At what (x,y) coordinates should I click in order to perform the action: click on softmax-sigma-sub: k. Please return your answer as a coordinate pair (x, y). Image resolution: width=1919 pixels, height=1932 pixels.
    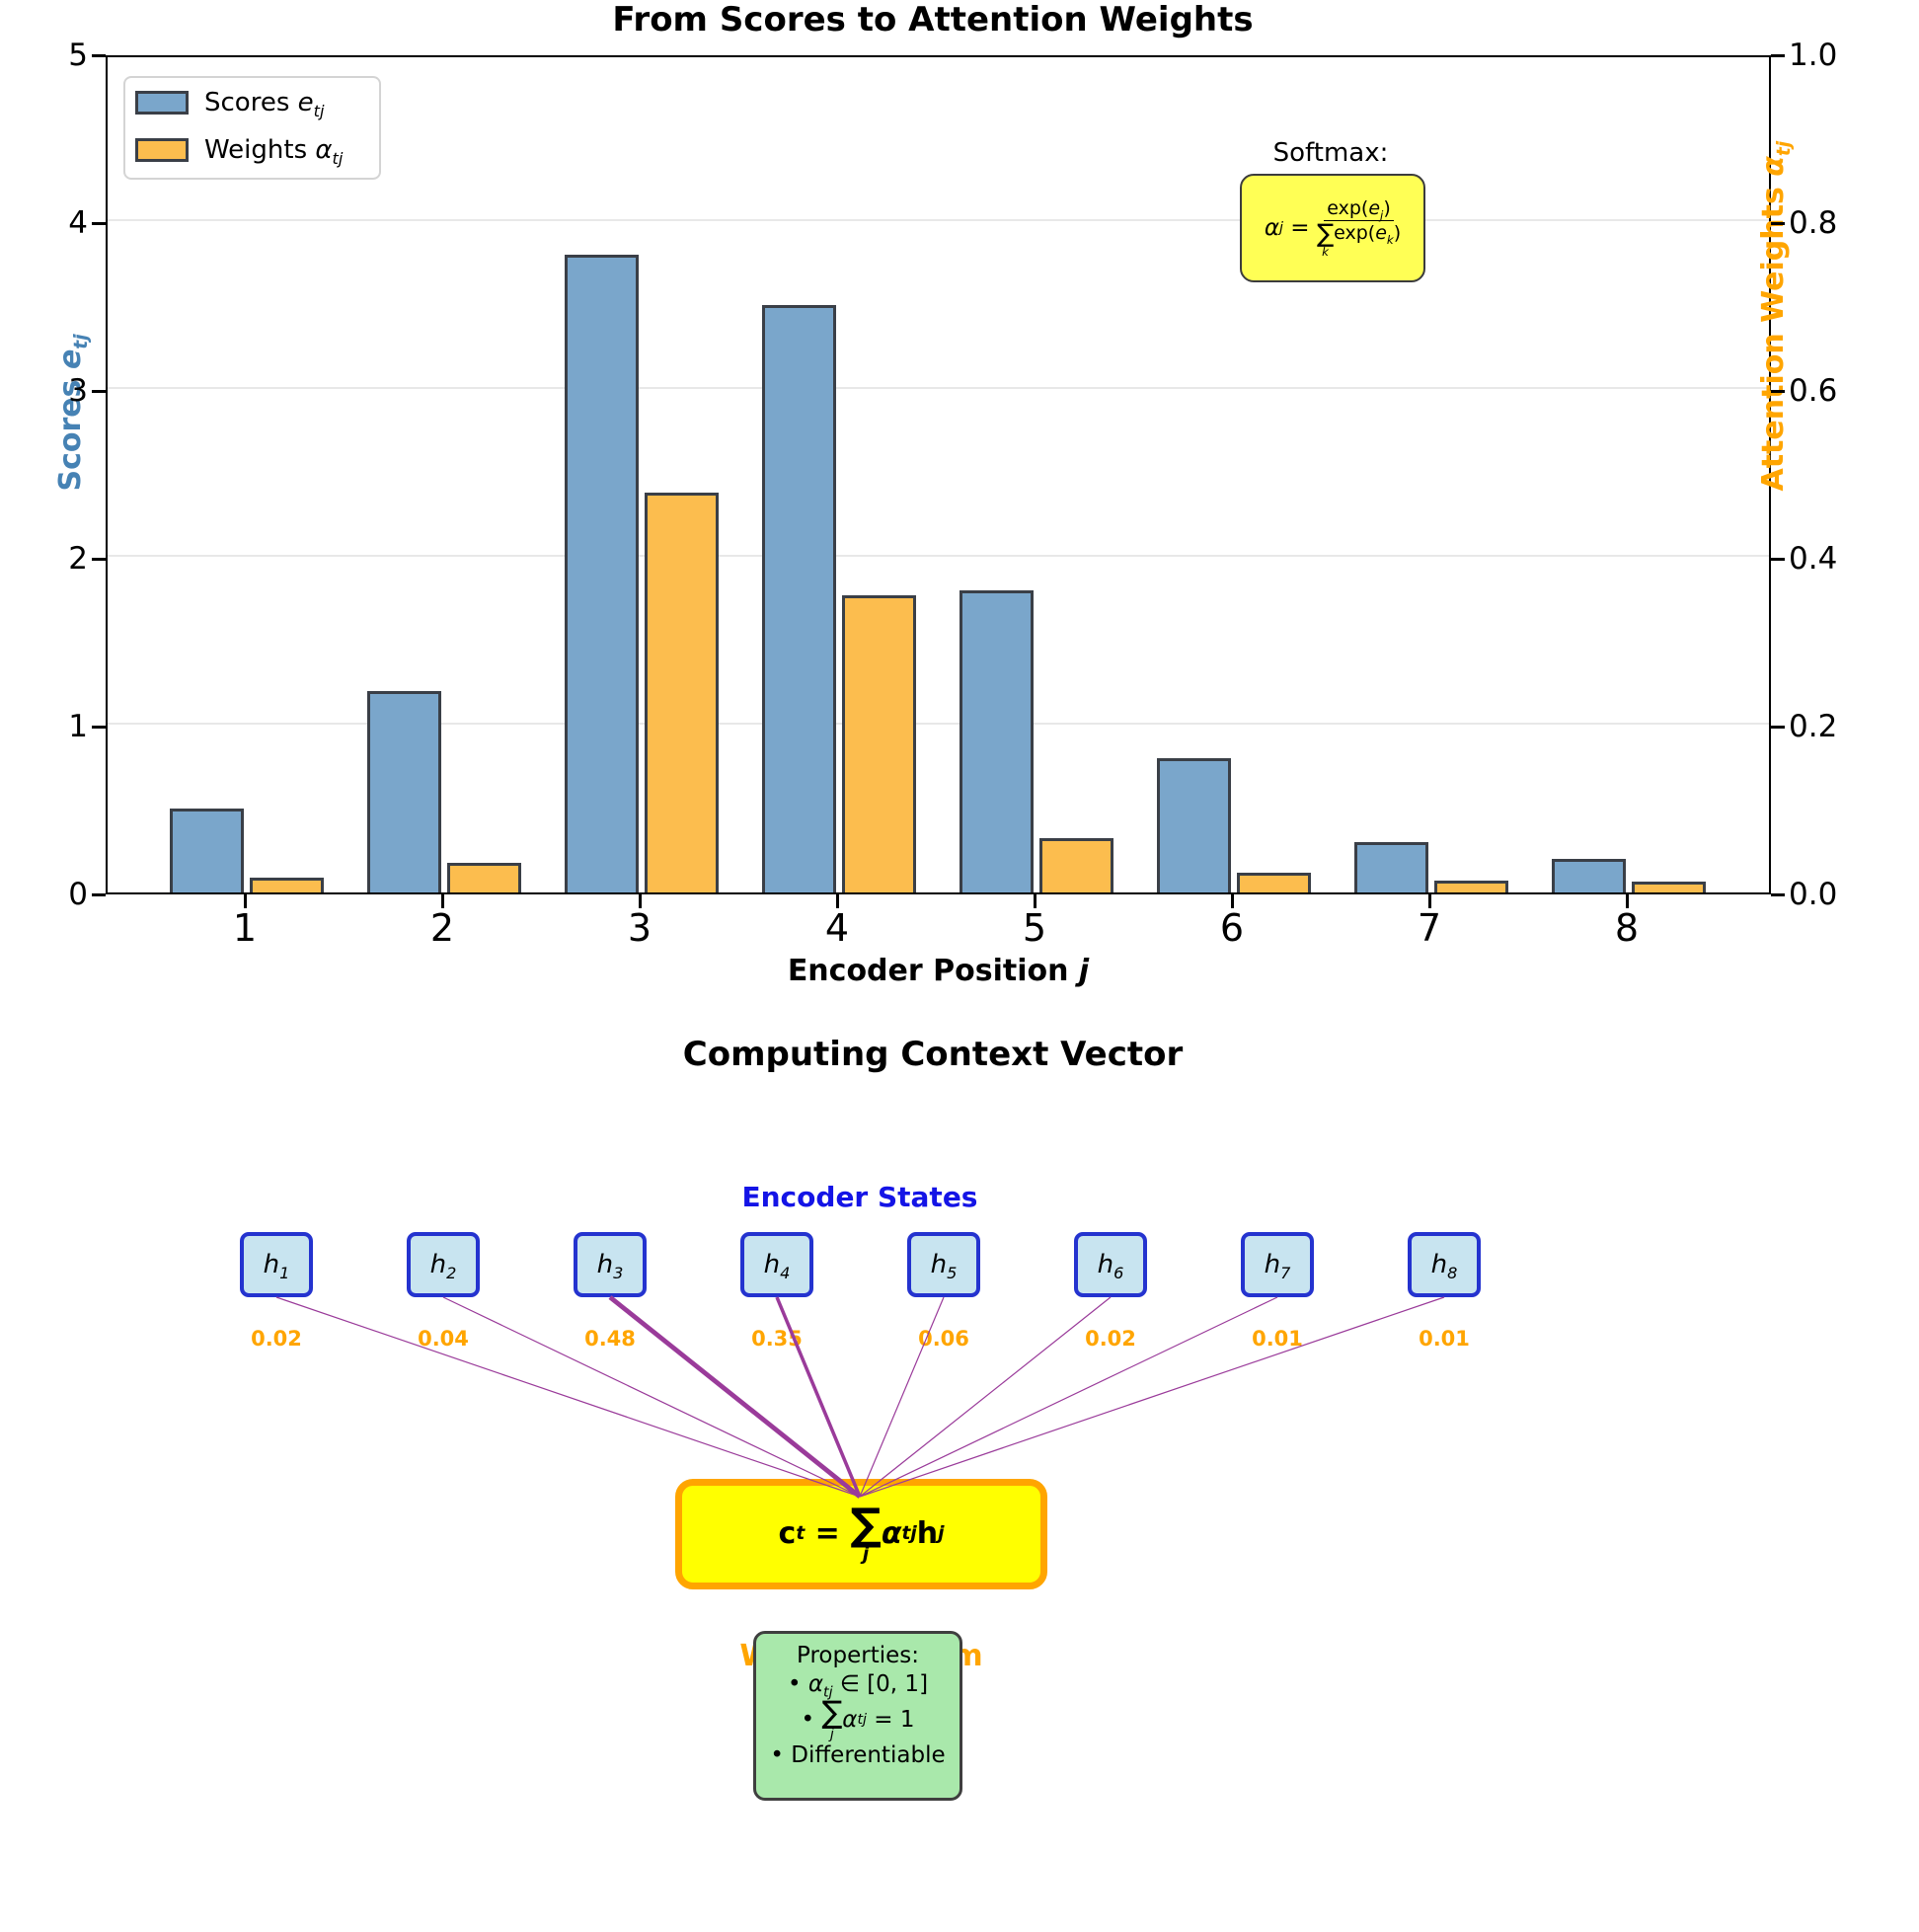
    Looking at the image, I should click on (1325, 251).